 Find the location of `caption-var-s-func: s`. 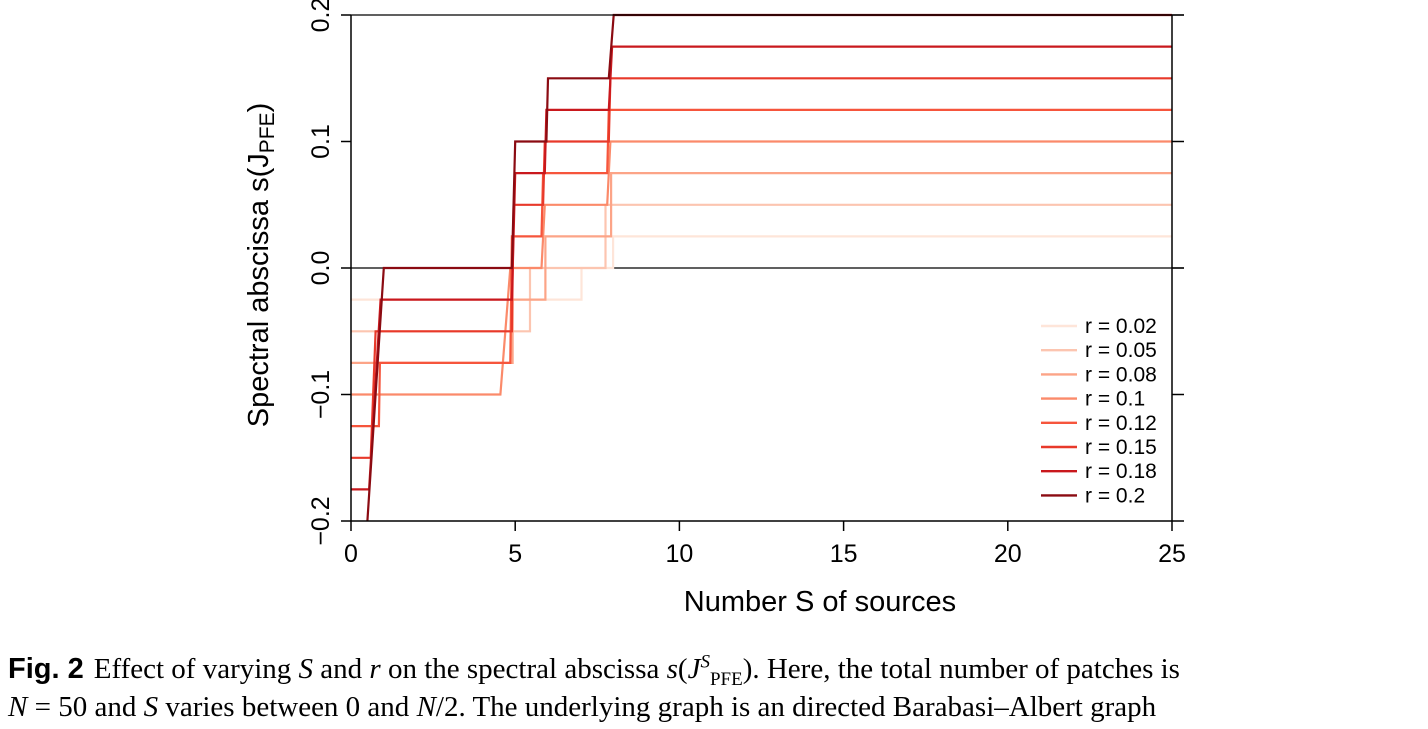

caption-var-s-func: s is located at coordinates (672, 669).